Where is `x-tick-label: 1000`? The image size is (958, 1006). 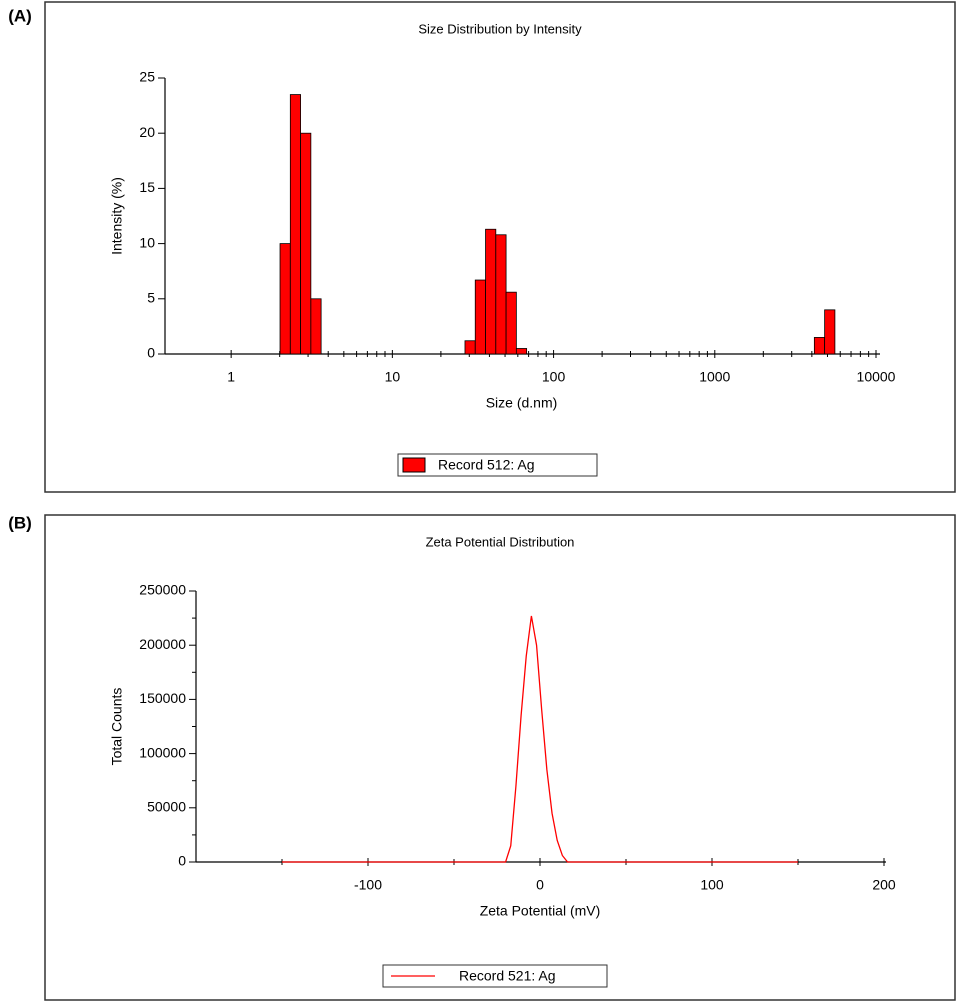 x-tick-label: 1000 is located at coordinates (714, 377).